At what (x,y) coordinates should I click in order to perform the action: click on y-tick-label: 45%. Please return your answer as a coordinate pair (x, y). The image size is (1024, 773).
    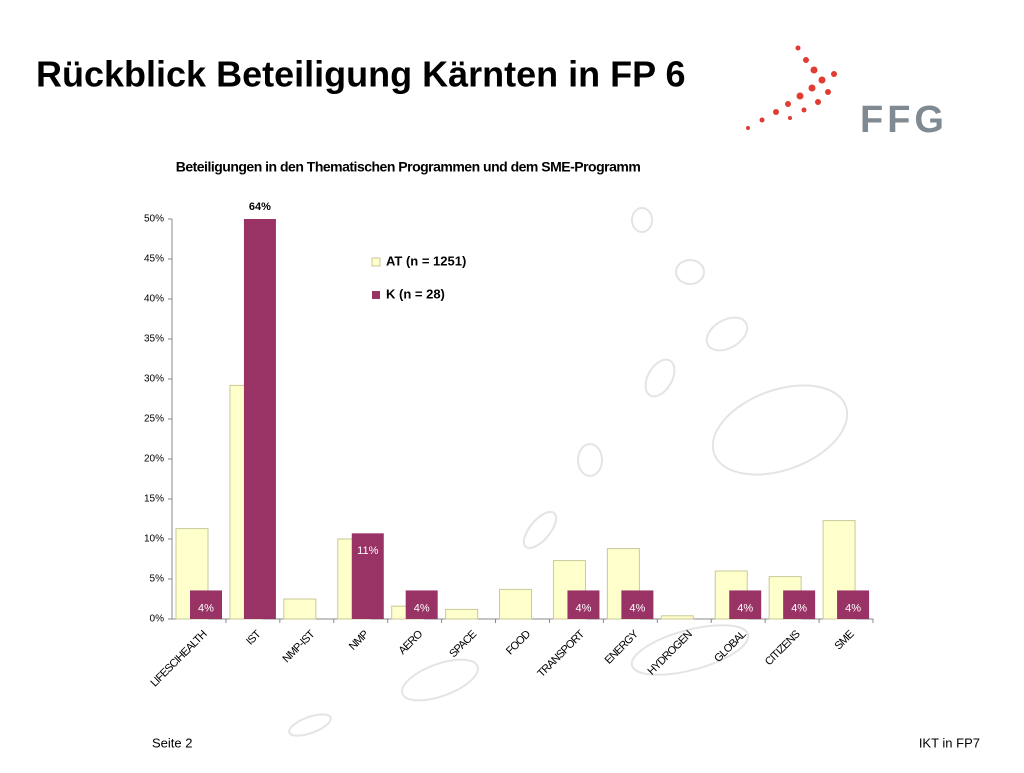
    Looking at the image, I should click on (154, 259).